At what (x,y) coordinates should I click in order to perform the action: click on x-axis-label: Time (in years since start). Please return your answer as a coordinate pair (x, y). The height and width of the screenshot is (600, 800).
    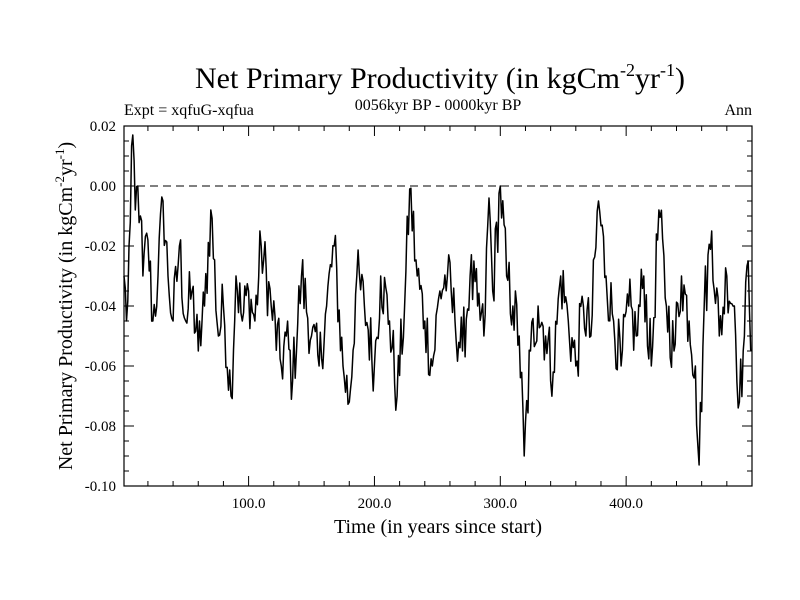
    Looking at the image, I should click on (438, 527).